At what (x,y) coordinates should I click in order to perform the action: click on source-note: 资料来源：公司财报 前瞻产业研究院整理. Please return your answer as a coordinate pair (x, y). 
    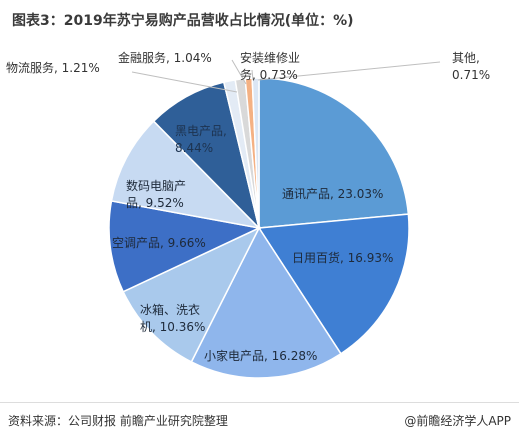
    Looking at the image, I should click on (118, 421).